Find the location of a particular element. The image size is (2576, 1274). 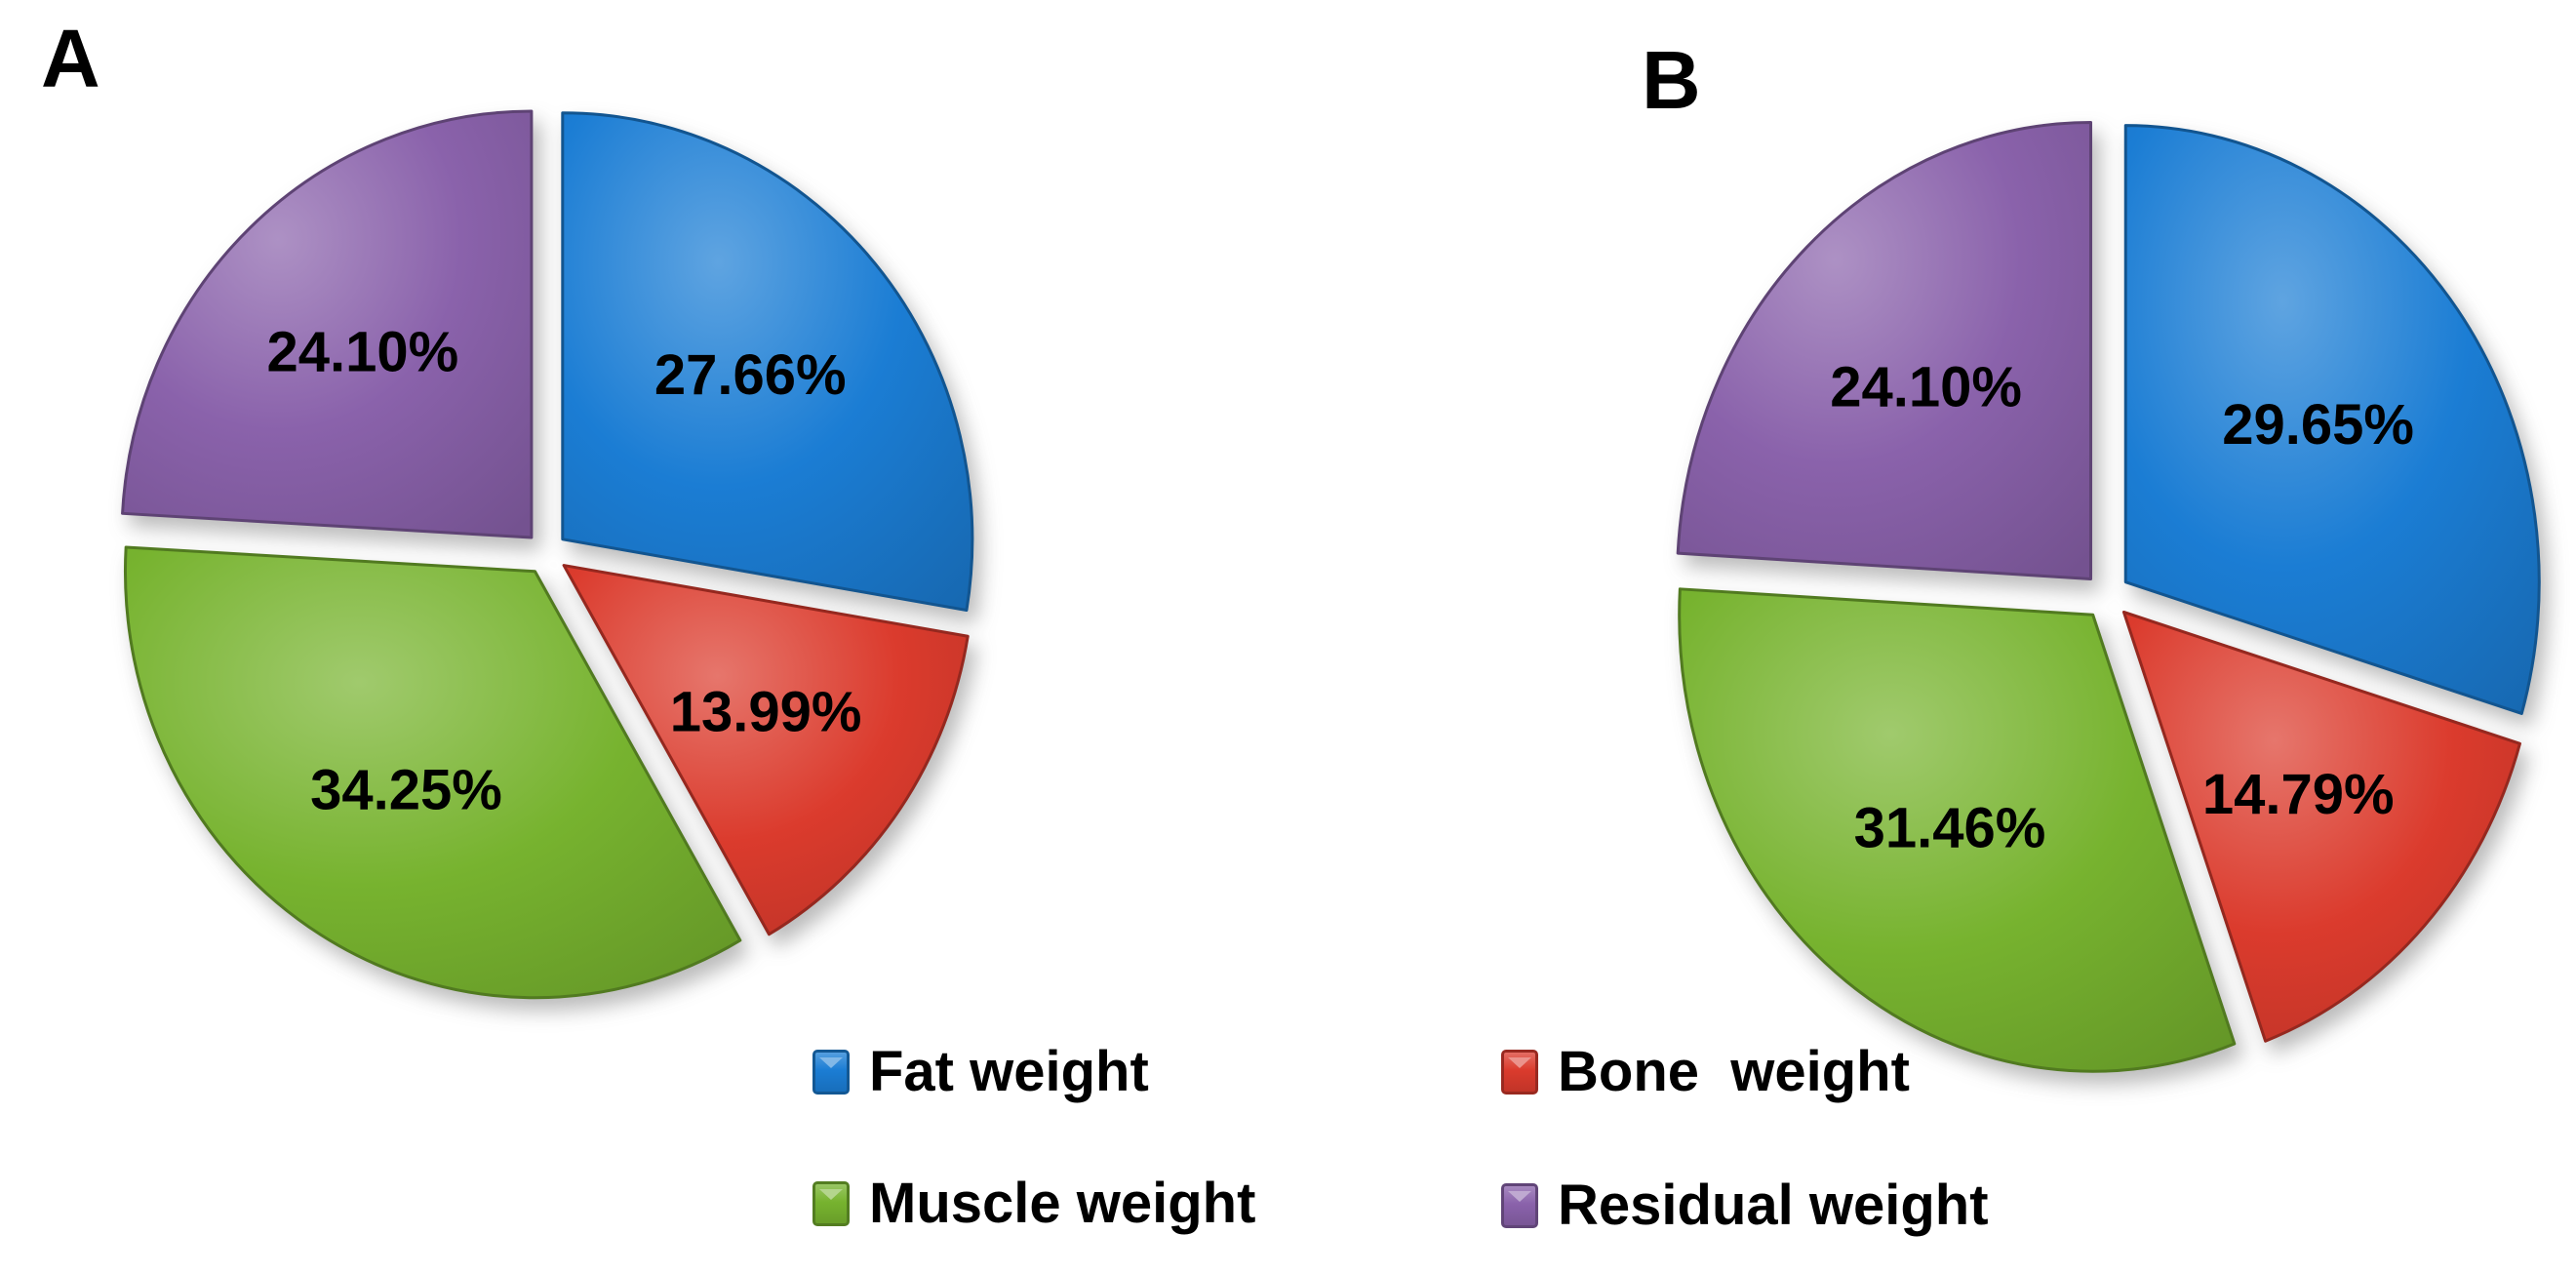

residual-weight-swatch-icon is located at coordinates (1519, 1205).